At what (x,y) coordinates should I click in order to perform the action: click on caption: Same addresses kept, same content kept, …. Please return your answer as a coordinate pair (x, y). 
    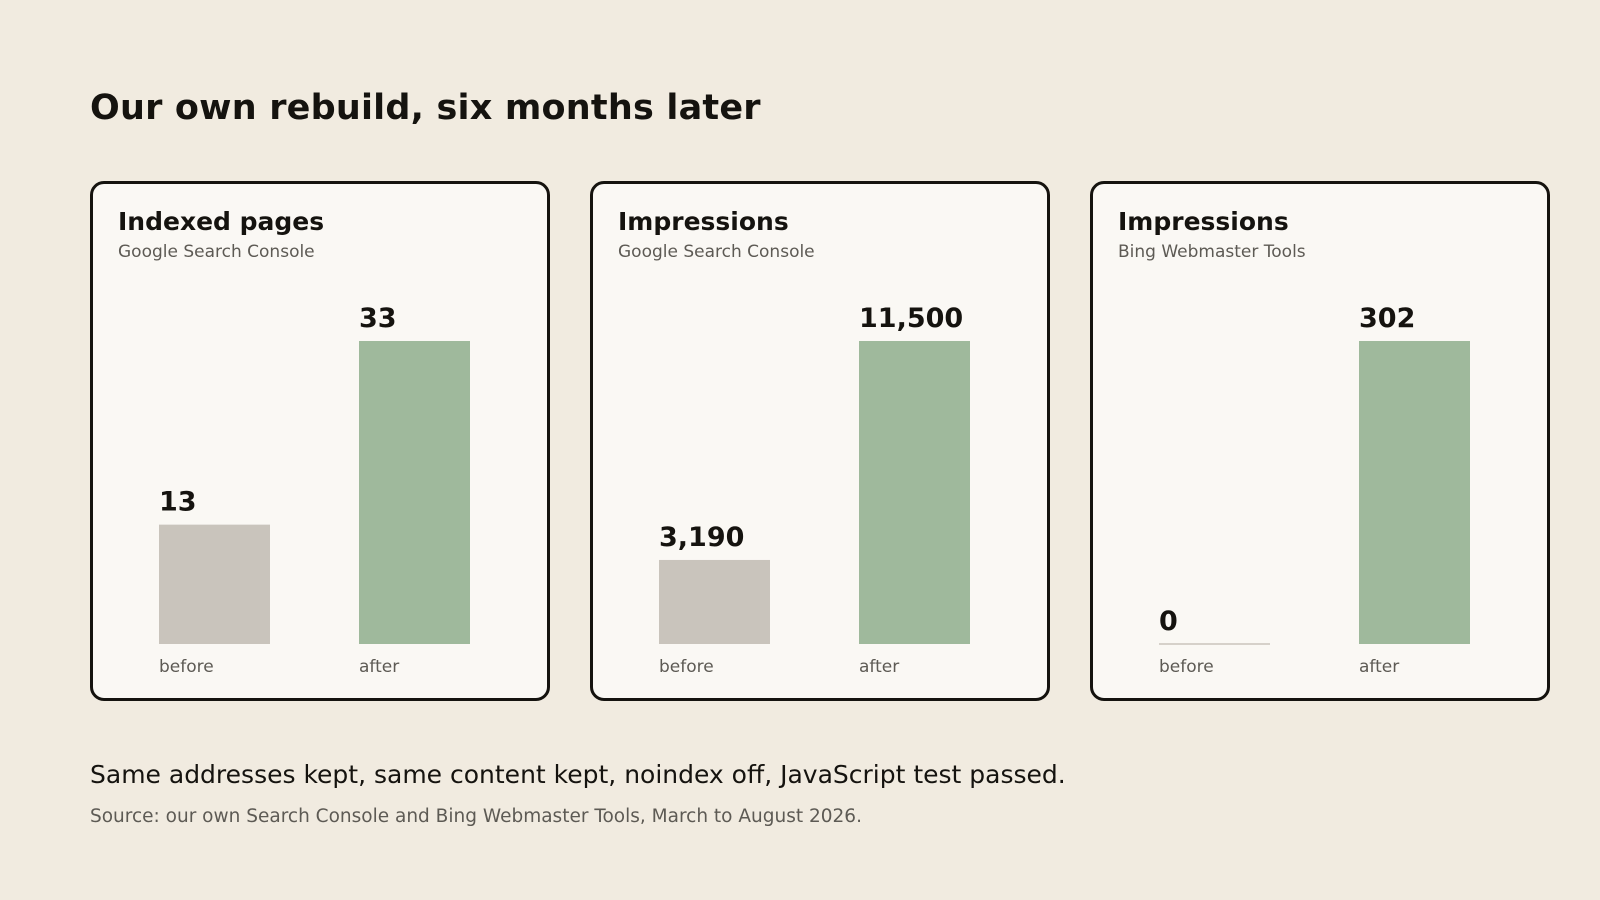
    Looking at the image, I should click on (578, 774).